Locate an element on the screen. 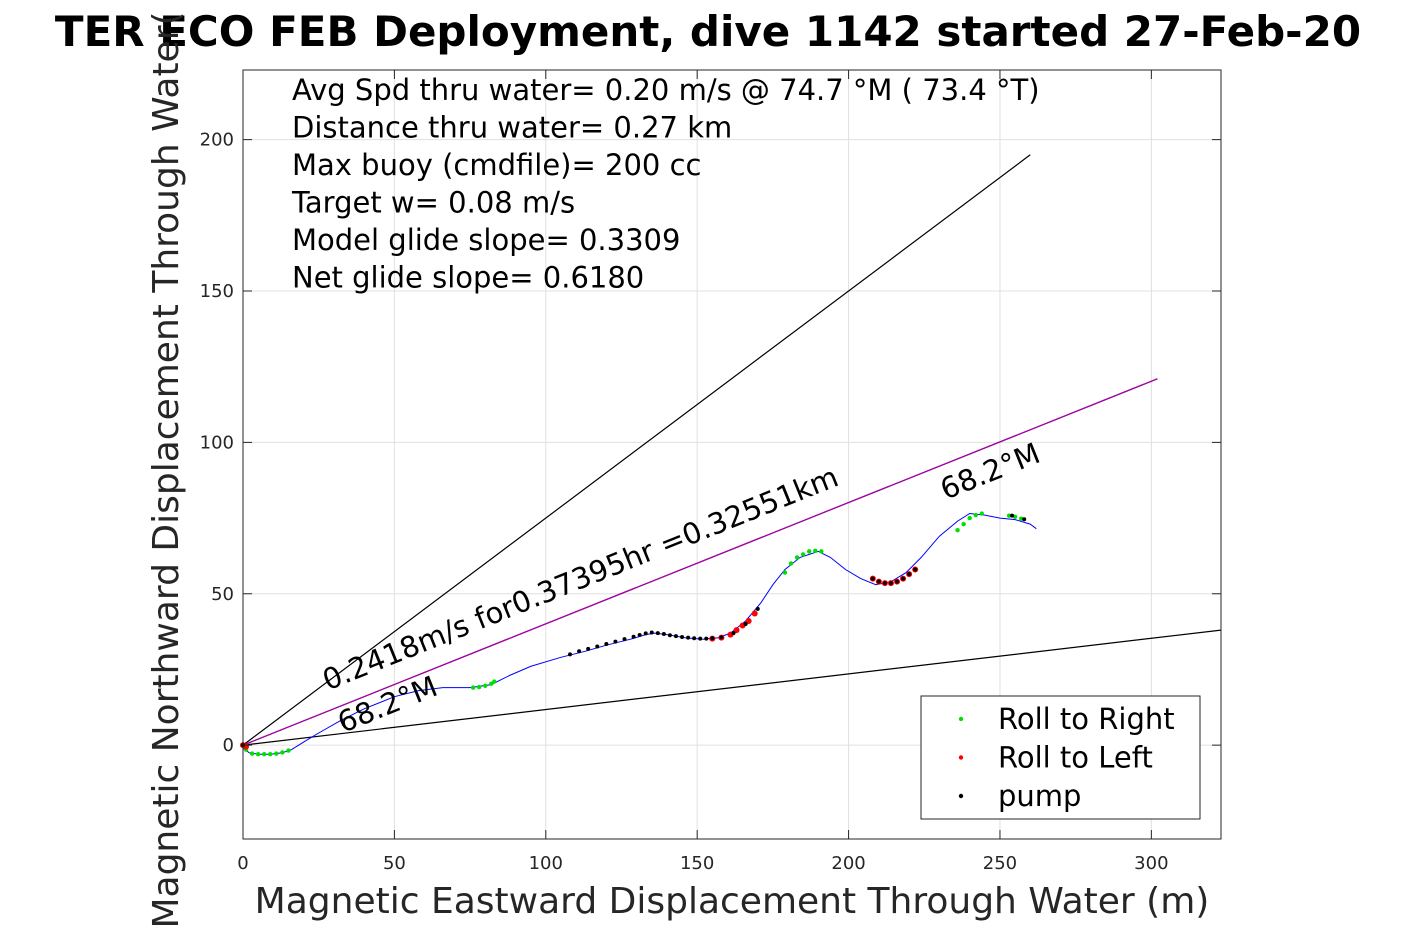 Image resolution: width=1417 pixels, height=945 pixels. legend-entry: Roll to Left is located at coordinates (1075, 758).